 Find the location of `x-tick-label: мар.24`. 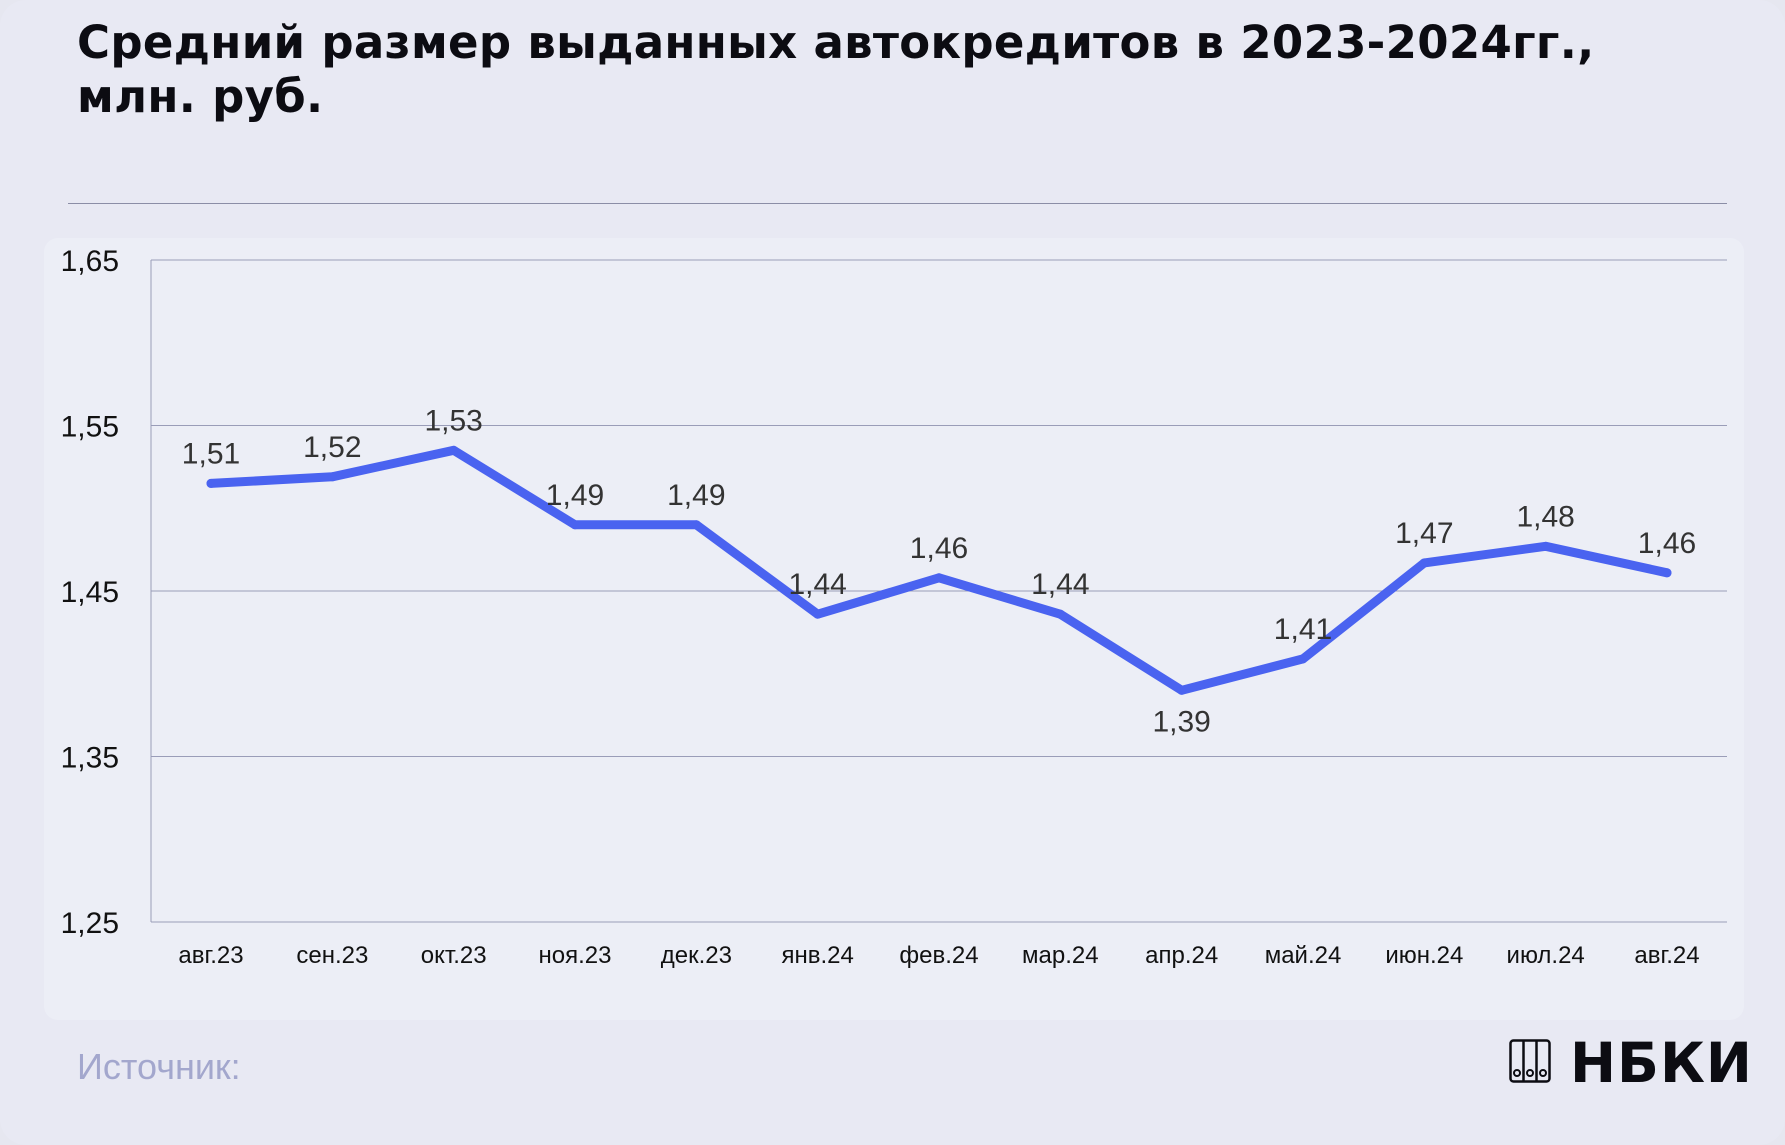

x-tick-label: мар.24 is located at coordinates (1060, 955).